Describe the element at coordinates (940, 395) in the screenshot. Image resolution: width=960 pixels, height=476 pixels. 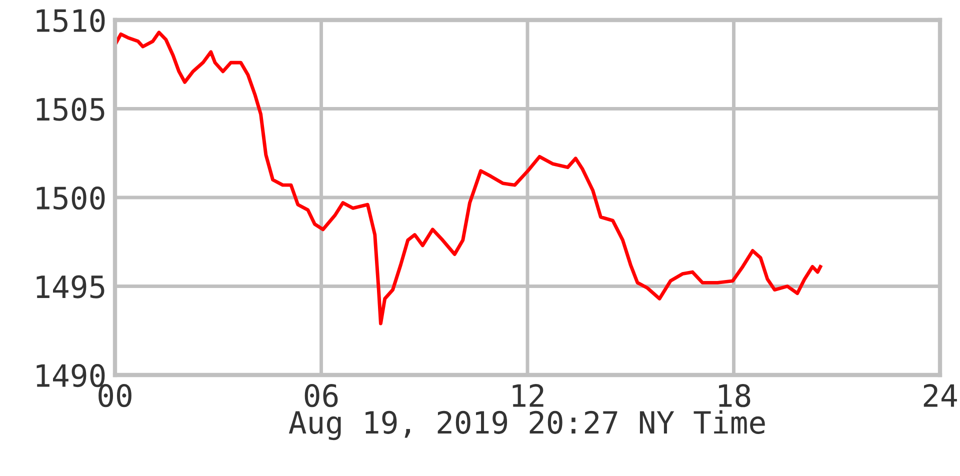
I see `x-tick-label: 24` at that location.